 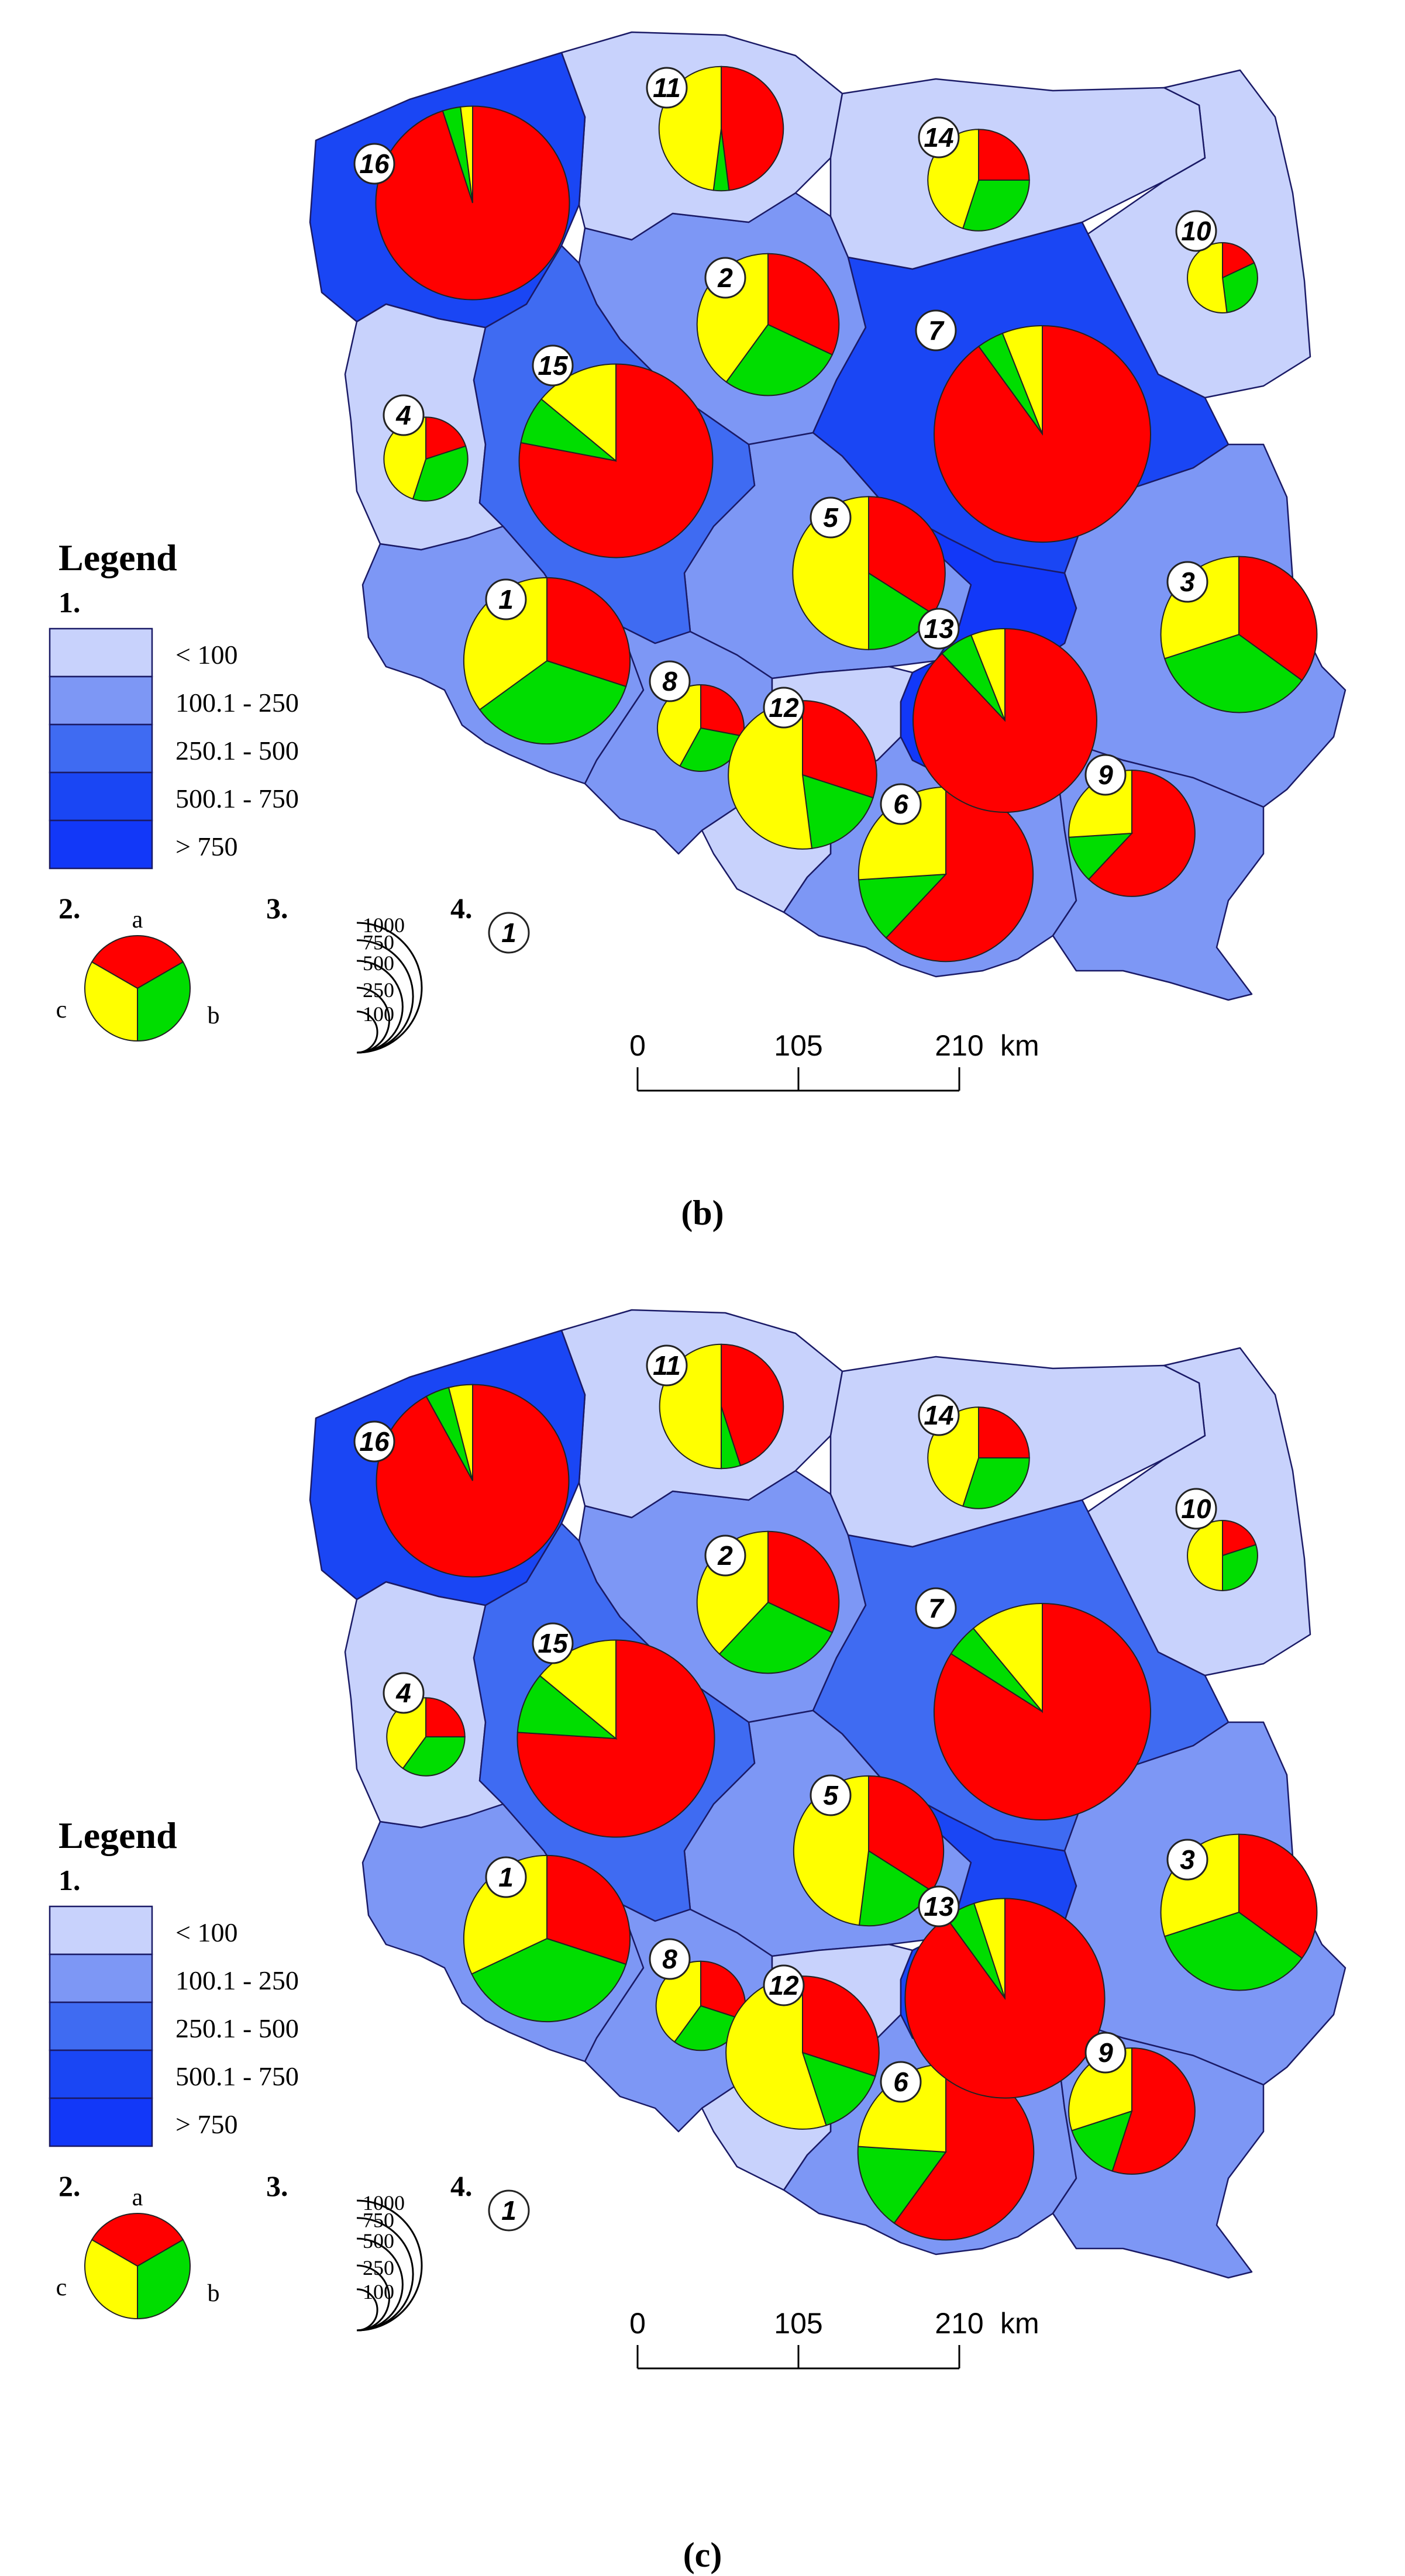 What do you see at coordinates (505, 644) in the screenshot?
I see `pie-region-1-slice-c` at bounding box center [505, 644].